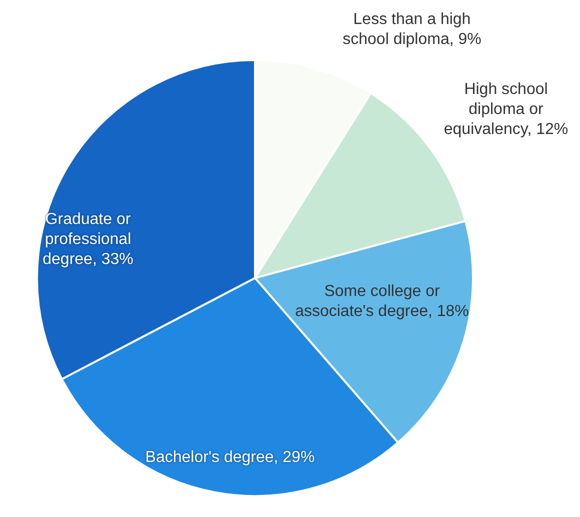 The height and width of the screenshot is (517, 580). Describe the element at coordinates (506, 110) in the screenshot. I see `slice-label: High school diploma or equivalency, 12%` at that location.